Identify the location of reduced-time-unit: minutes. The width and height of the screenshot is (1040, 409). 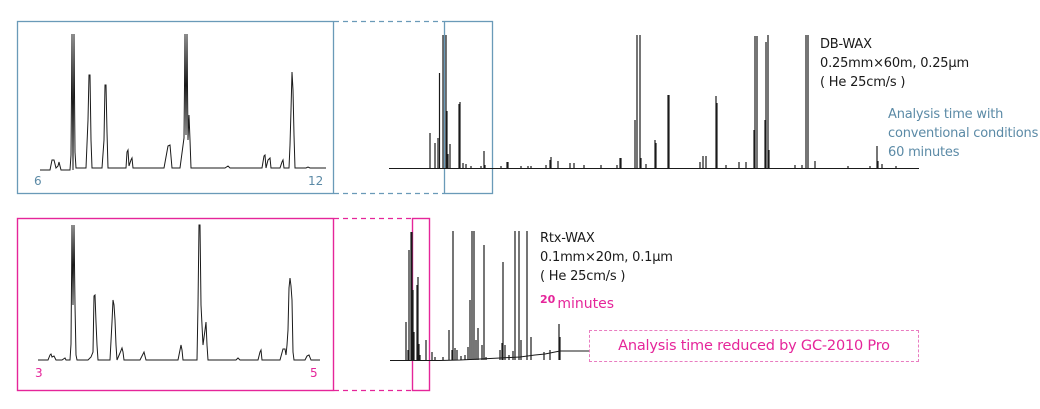
(585, 304).